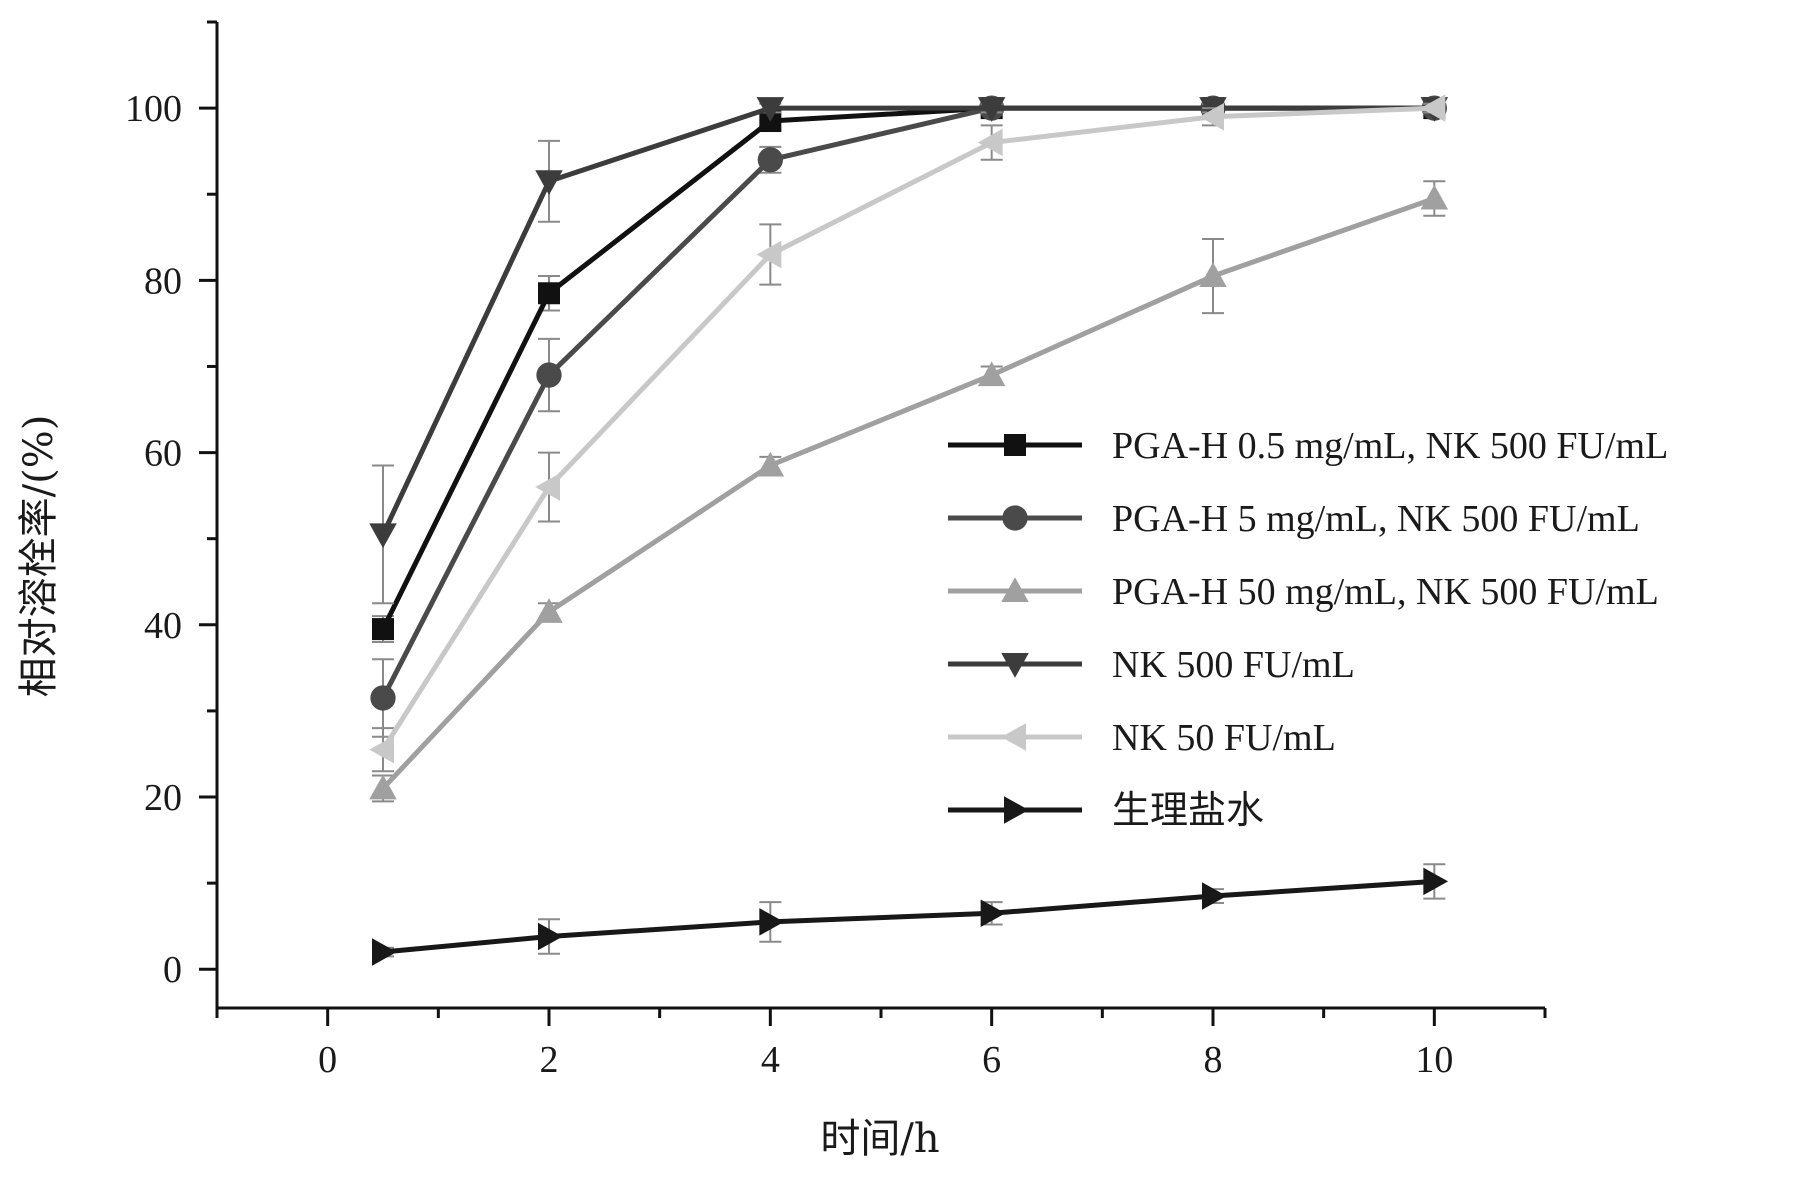 This screenshot has height=1177, width=1820. What do you see at coordinates (549, 1060) in the screenshot?
I see `x-tick-label: 2` at bounding box center [549, 1060].